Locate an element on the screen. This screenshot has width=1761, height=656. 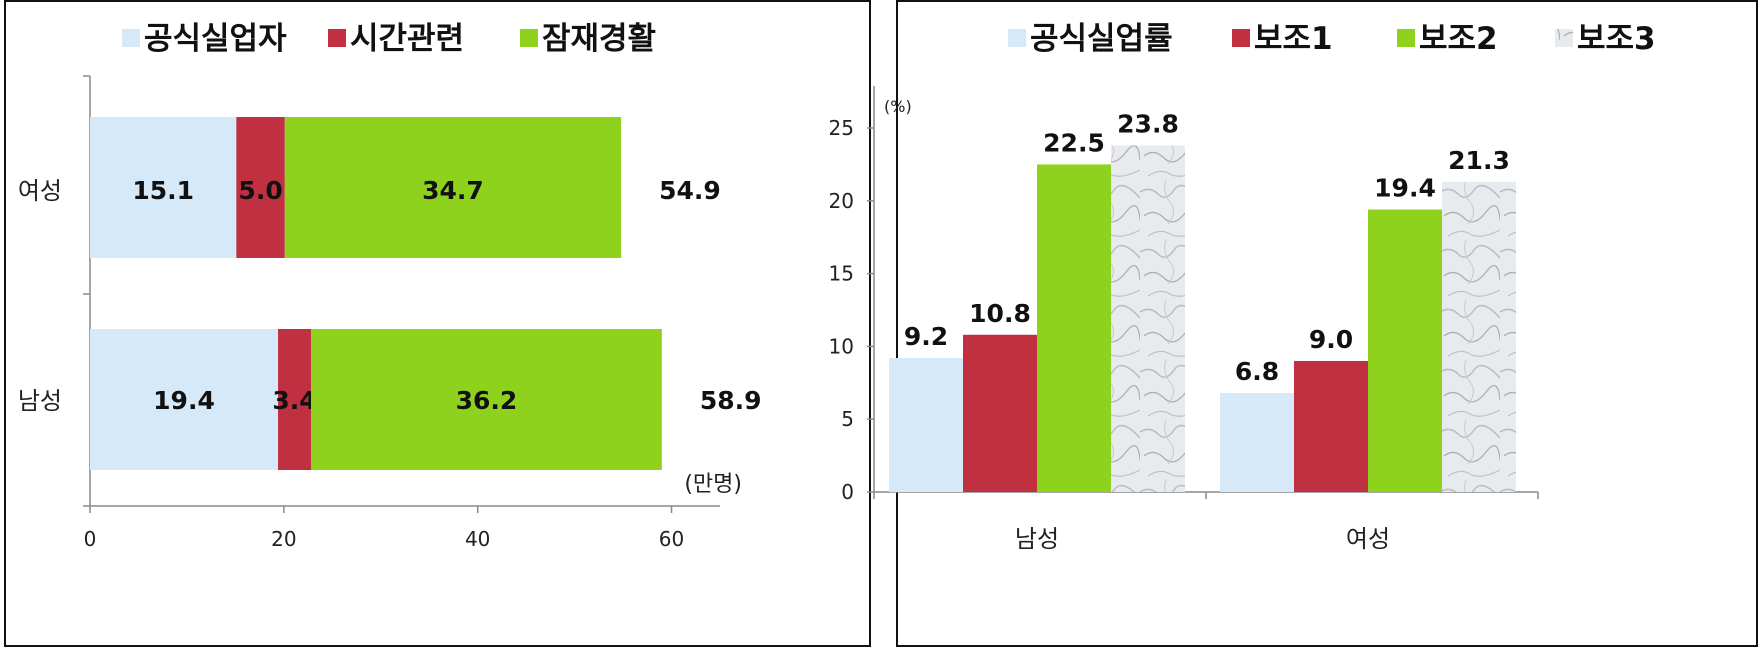
left-bar-value-label: 34.7 is located at coordinates (453, 190).